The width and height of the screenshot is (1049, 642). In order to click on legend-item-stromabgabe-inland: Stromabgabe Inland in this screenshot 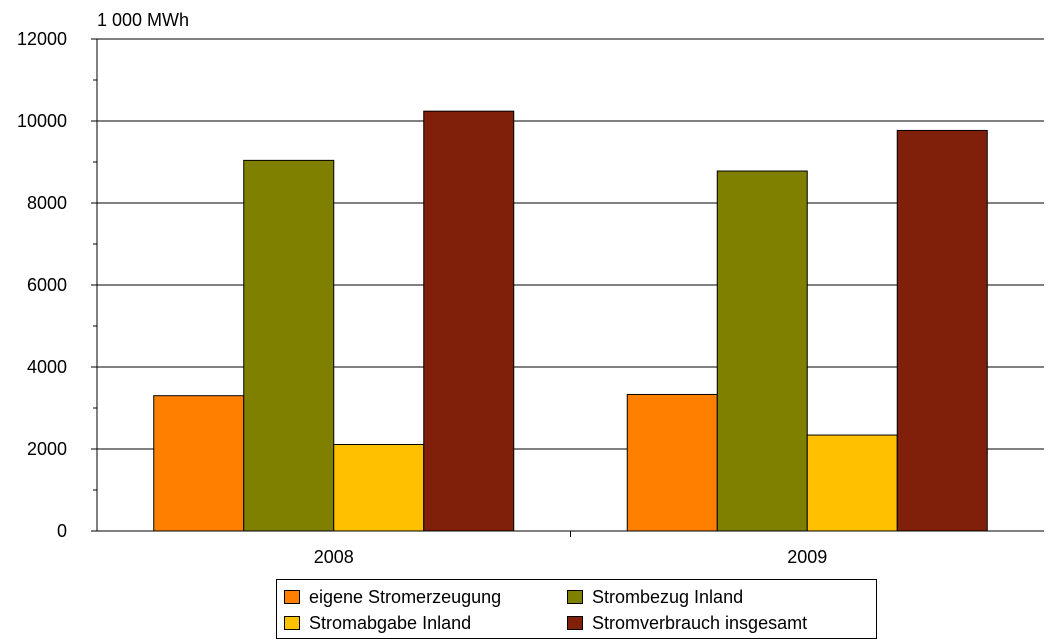, I will do `click(377, 623)`.